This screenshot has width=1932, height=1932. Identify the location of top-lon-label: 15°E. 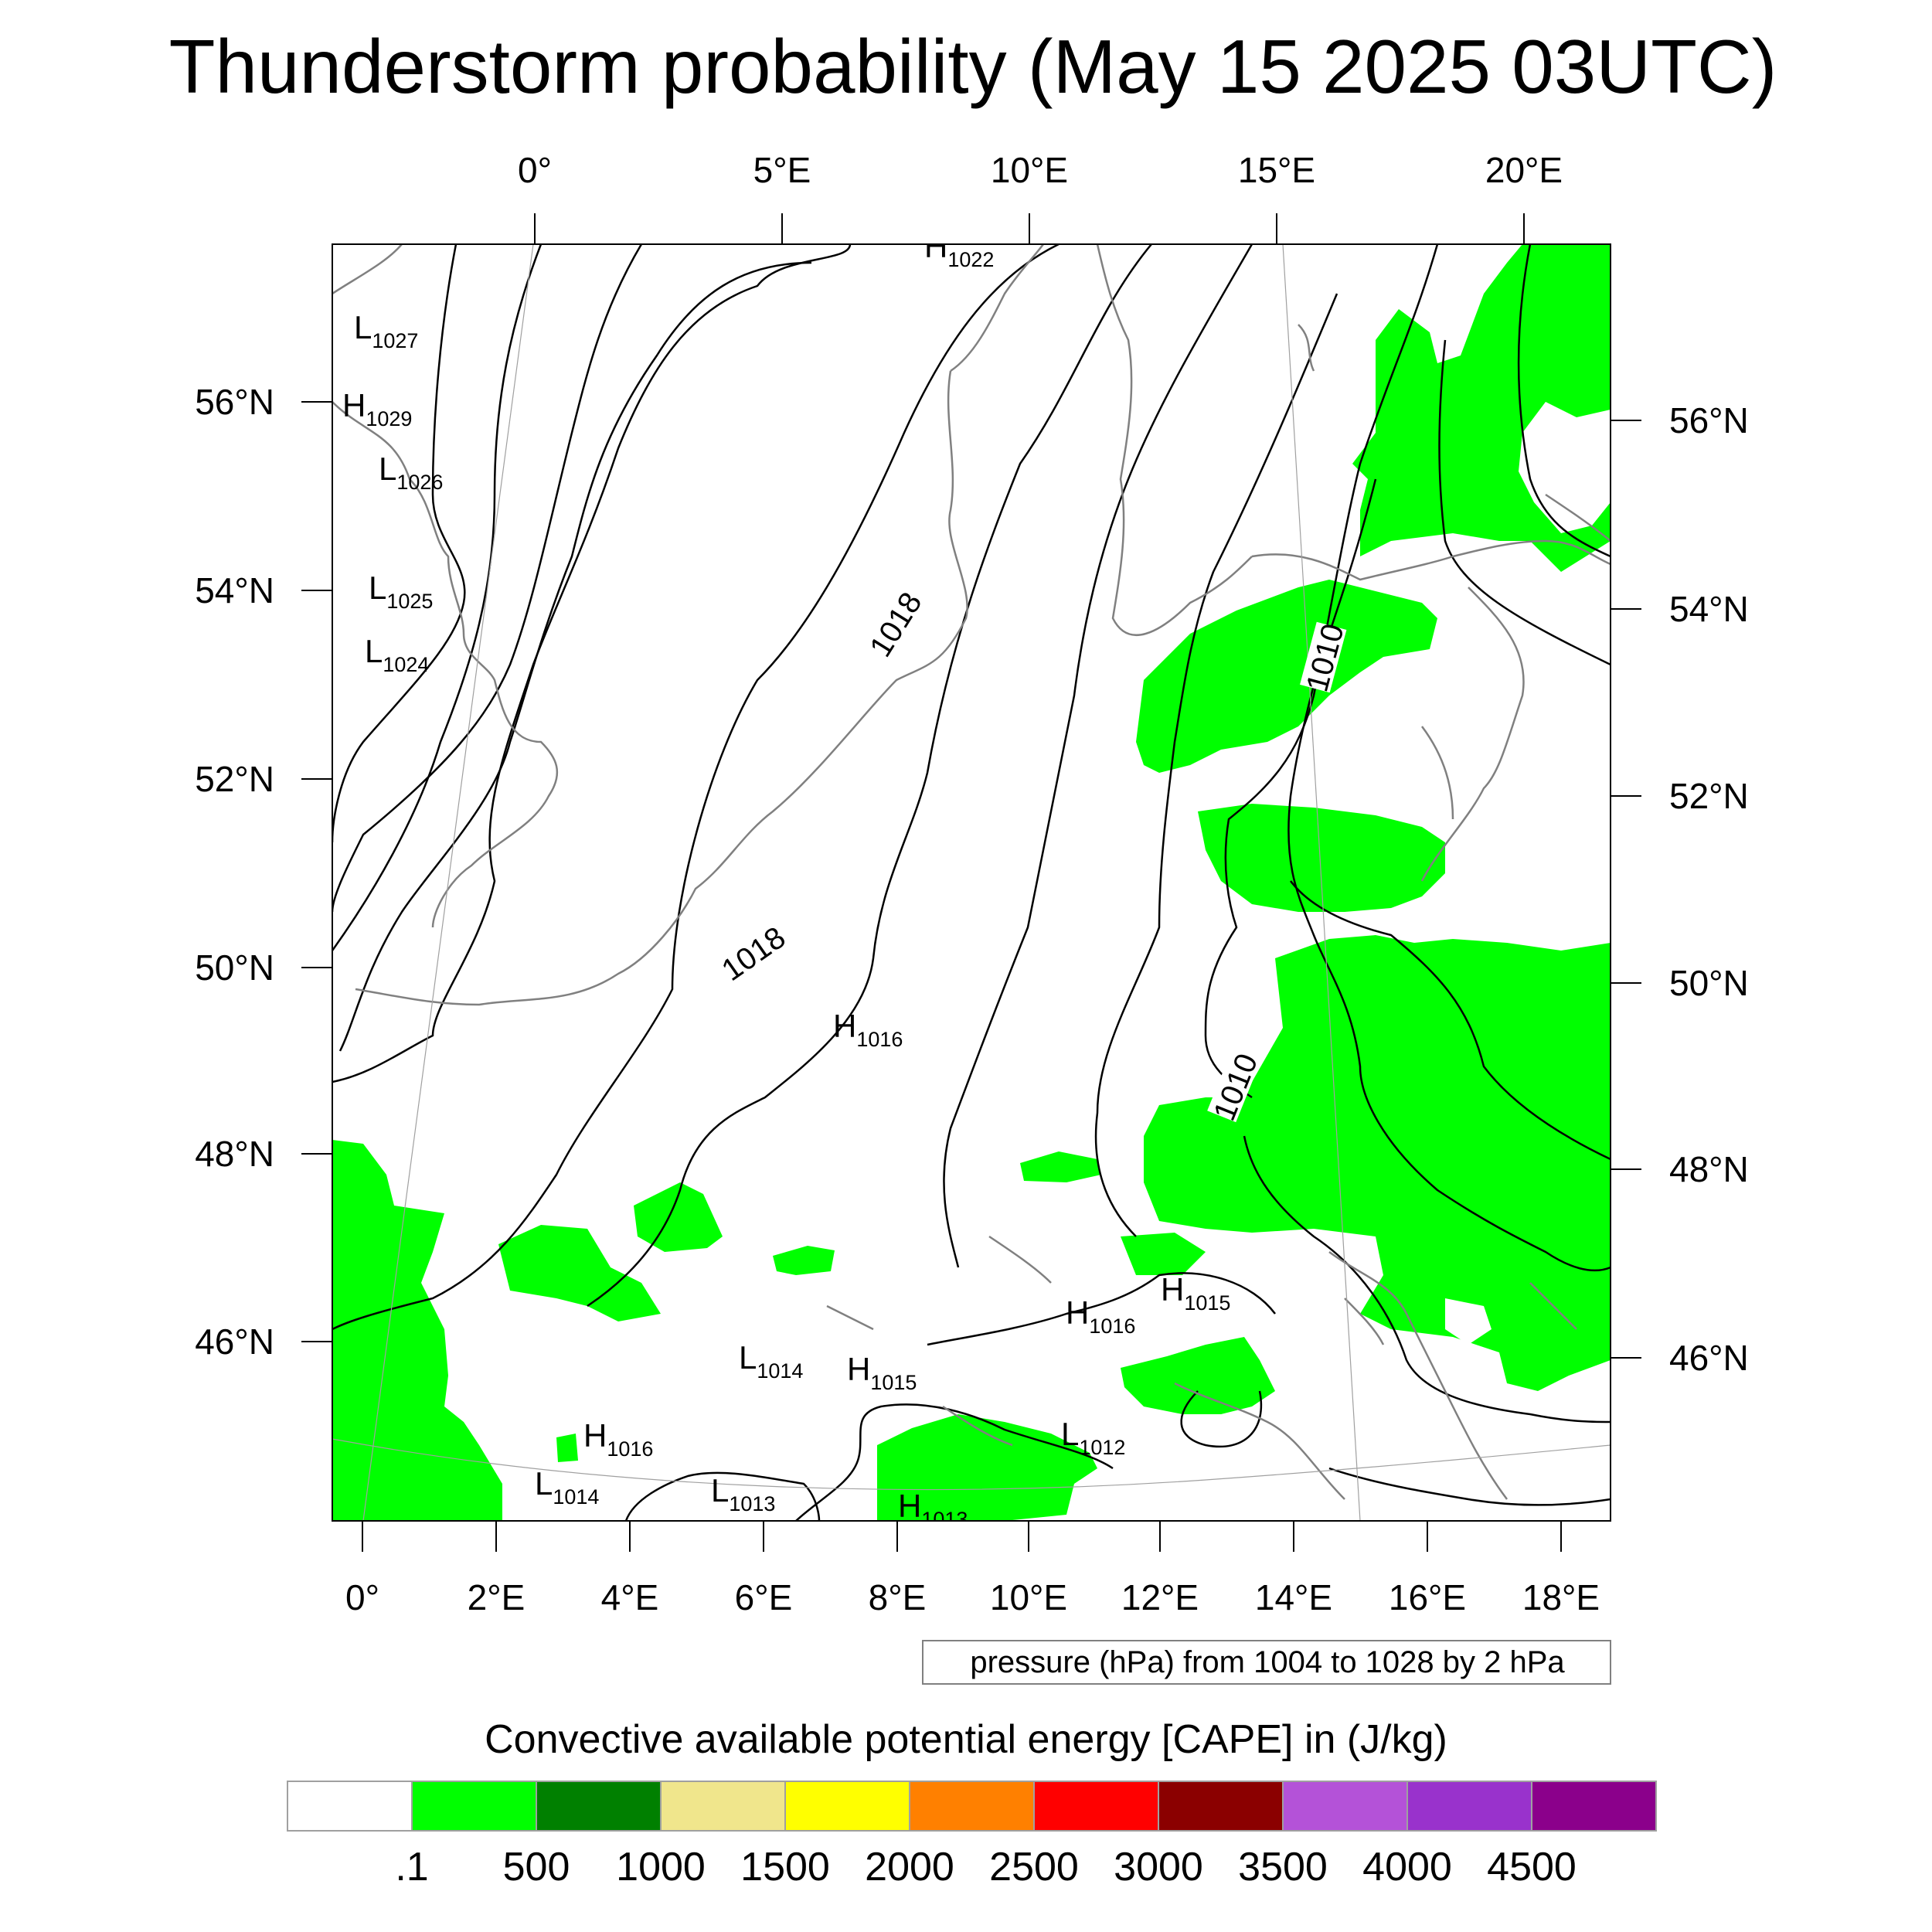
(1276, 170).